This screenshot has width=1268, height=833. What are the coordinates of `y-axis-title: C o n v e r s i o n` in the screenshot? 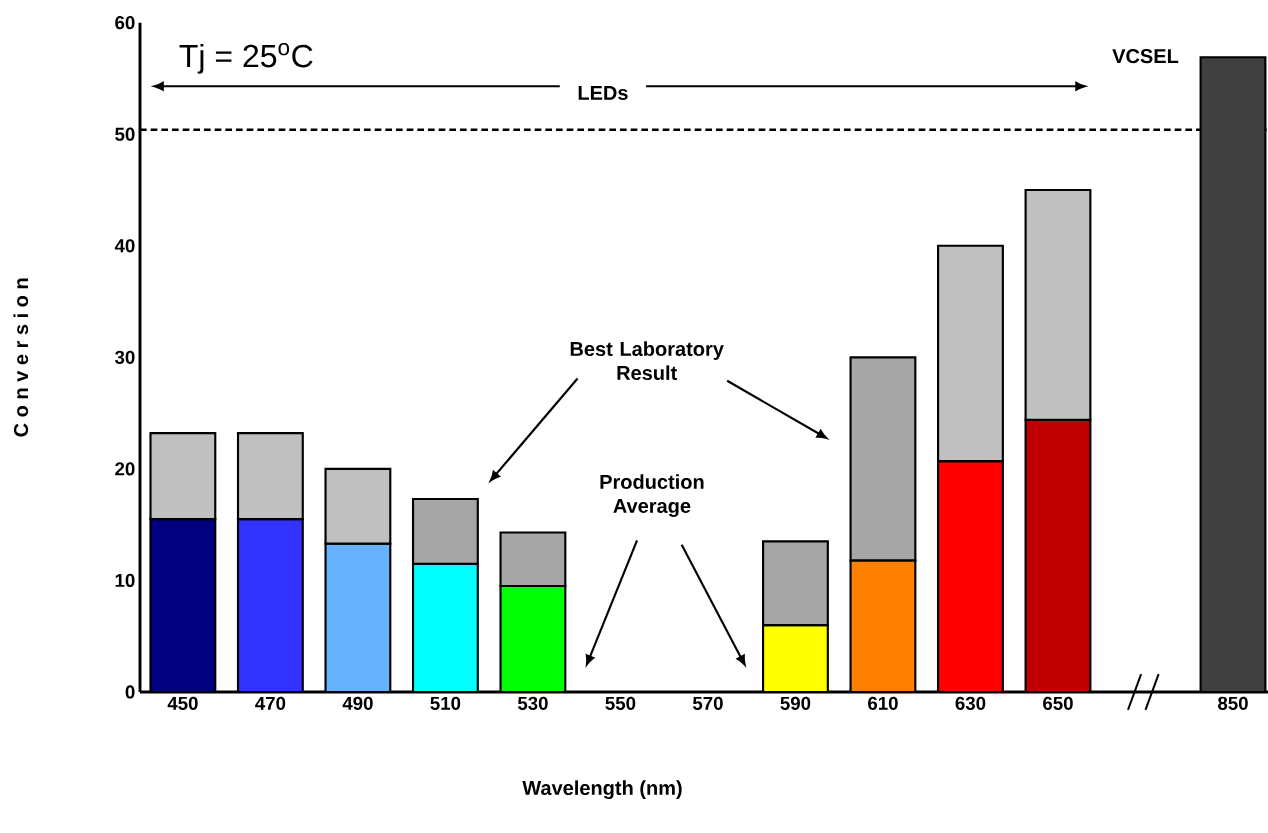 It's located at (21, 357).